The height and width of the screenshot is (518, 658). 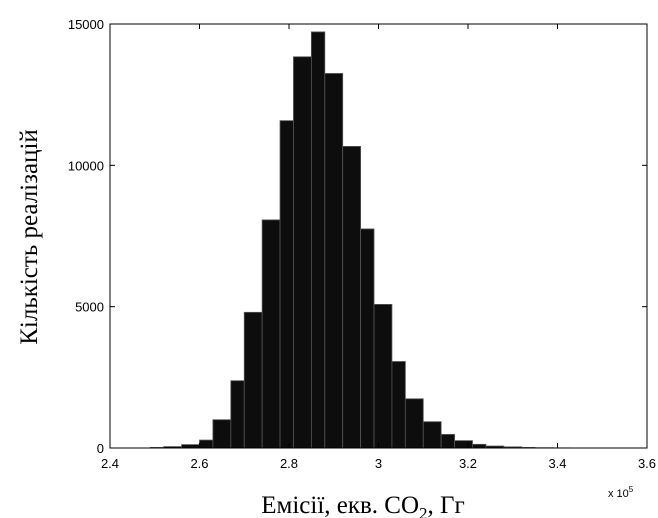 I want to click on x-axis-label-subscript: 2, so click(x=423, y=511).